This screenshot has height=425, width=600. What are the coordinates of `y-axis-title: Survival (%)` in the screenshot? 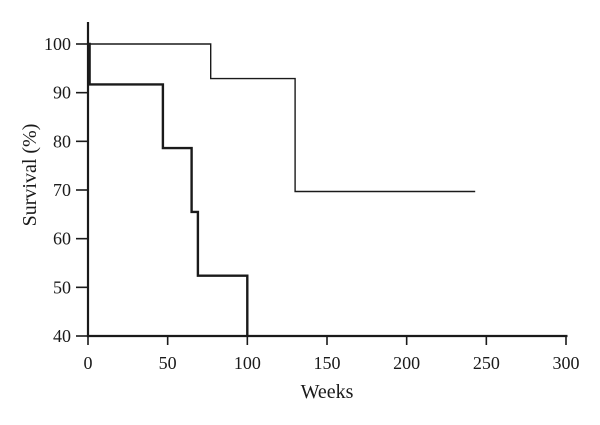 It's located at (30, 175).